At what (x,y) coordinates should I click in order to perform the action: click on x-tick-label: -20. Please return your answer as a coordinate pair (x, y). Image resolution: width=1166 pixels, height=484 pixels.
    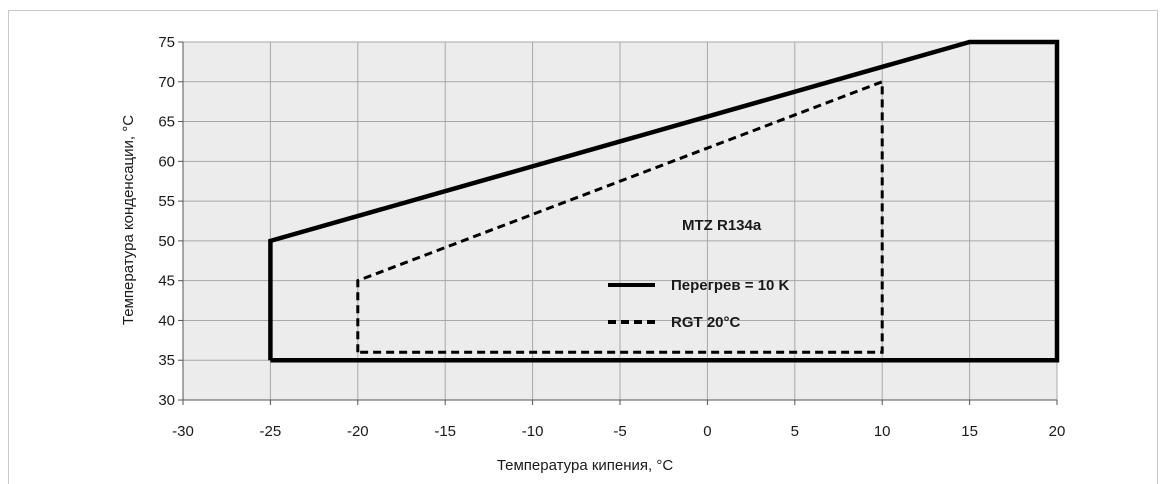
    Looking at the image, I should click on (358, 431).